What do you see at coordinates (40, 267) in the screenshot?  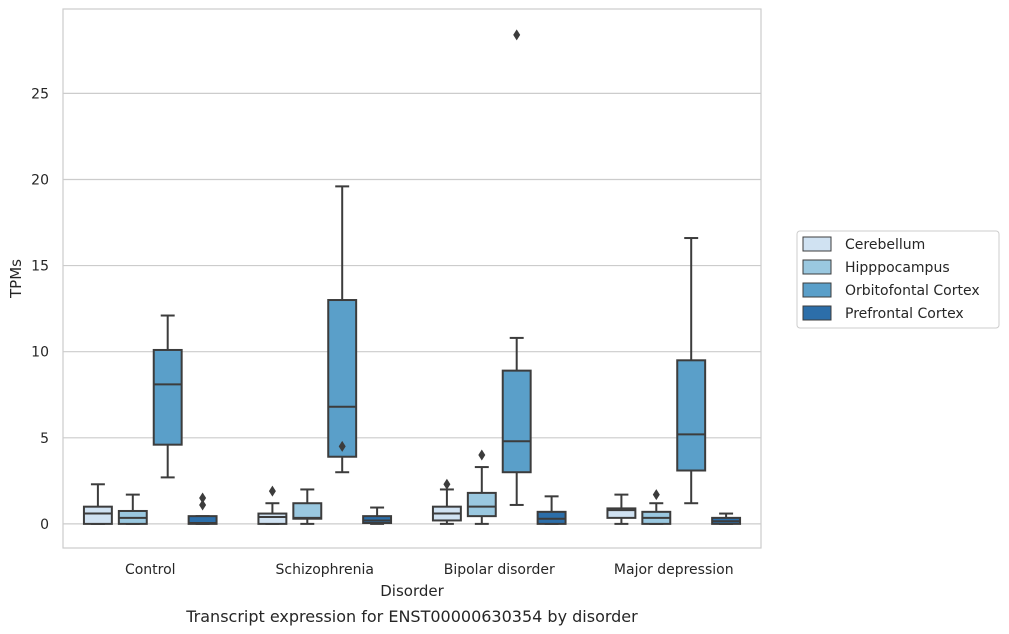 I see `y-tick-label: 15` at bounding box center [40, 267].